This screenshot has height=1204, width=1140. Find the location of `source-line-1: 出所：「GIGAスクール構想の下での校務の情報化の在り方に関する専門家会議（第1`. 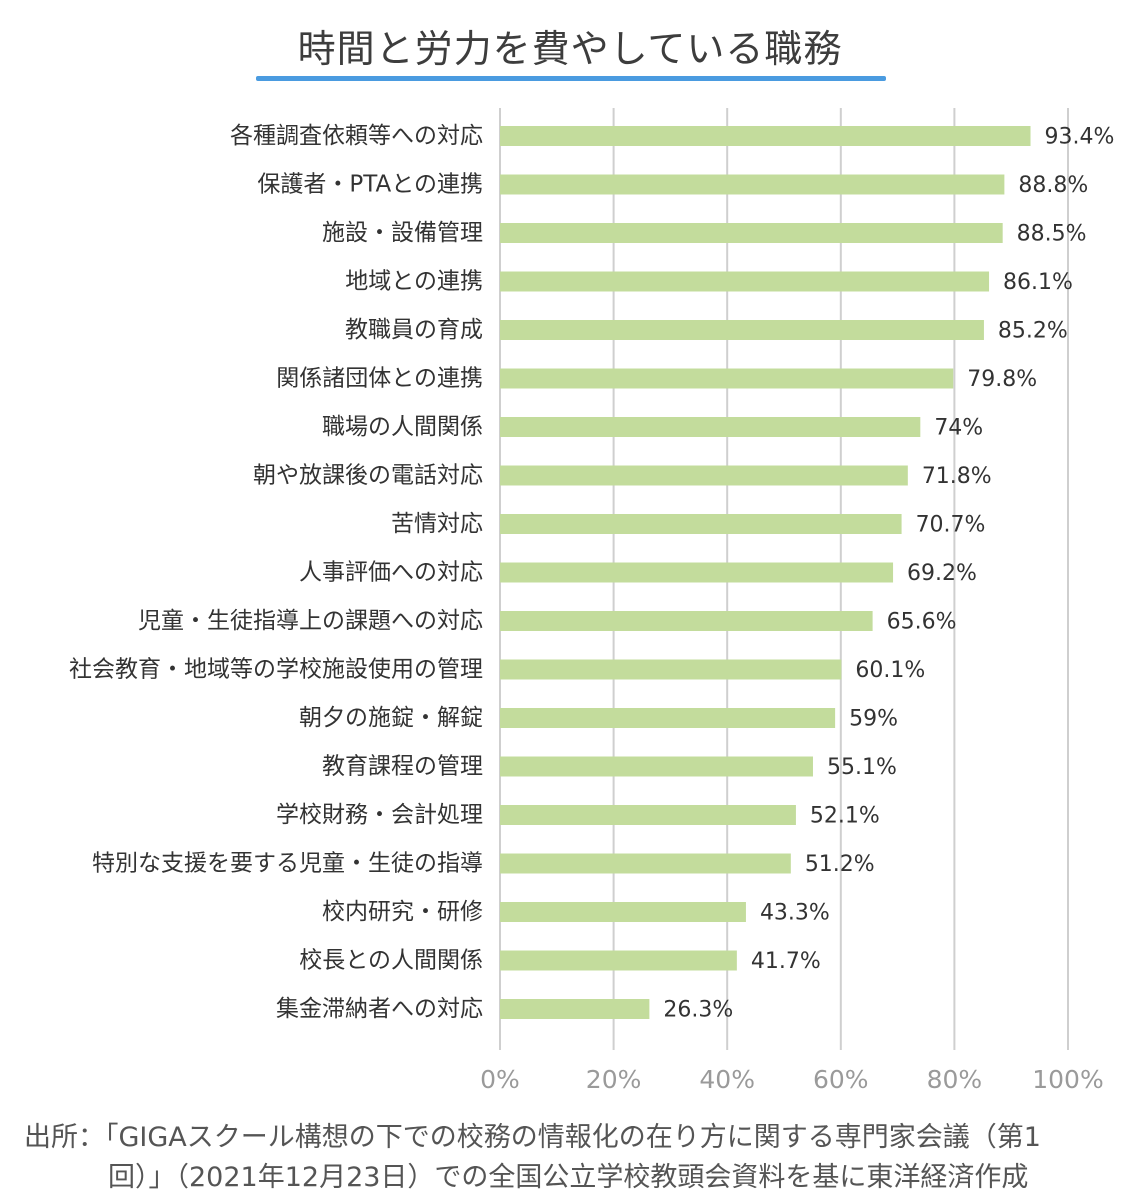

source-line-1: 出所：「GIGAスクール構想の下での校務の情報化の在り方に関する専門家会議（第1 is located at coordinates (532, 1137).